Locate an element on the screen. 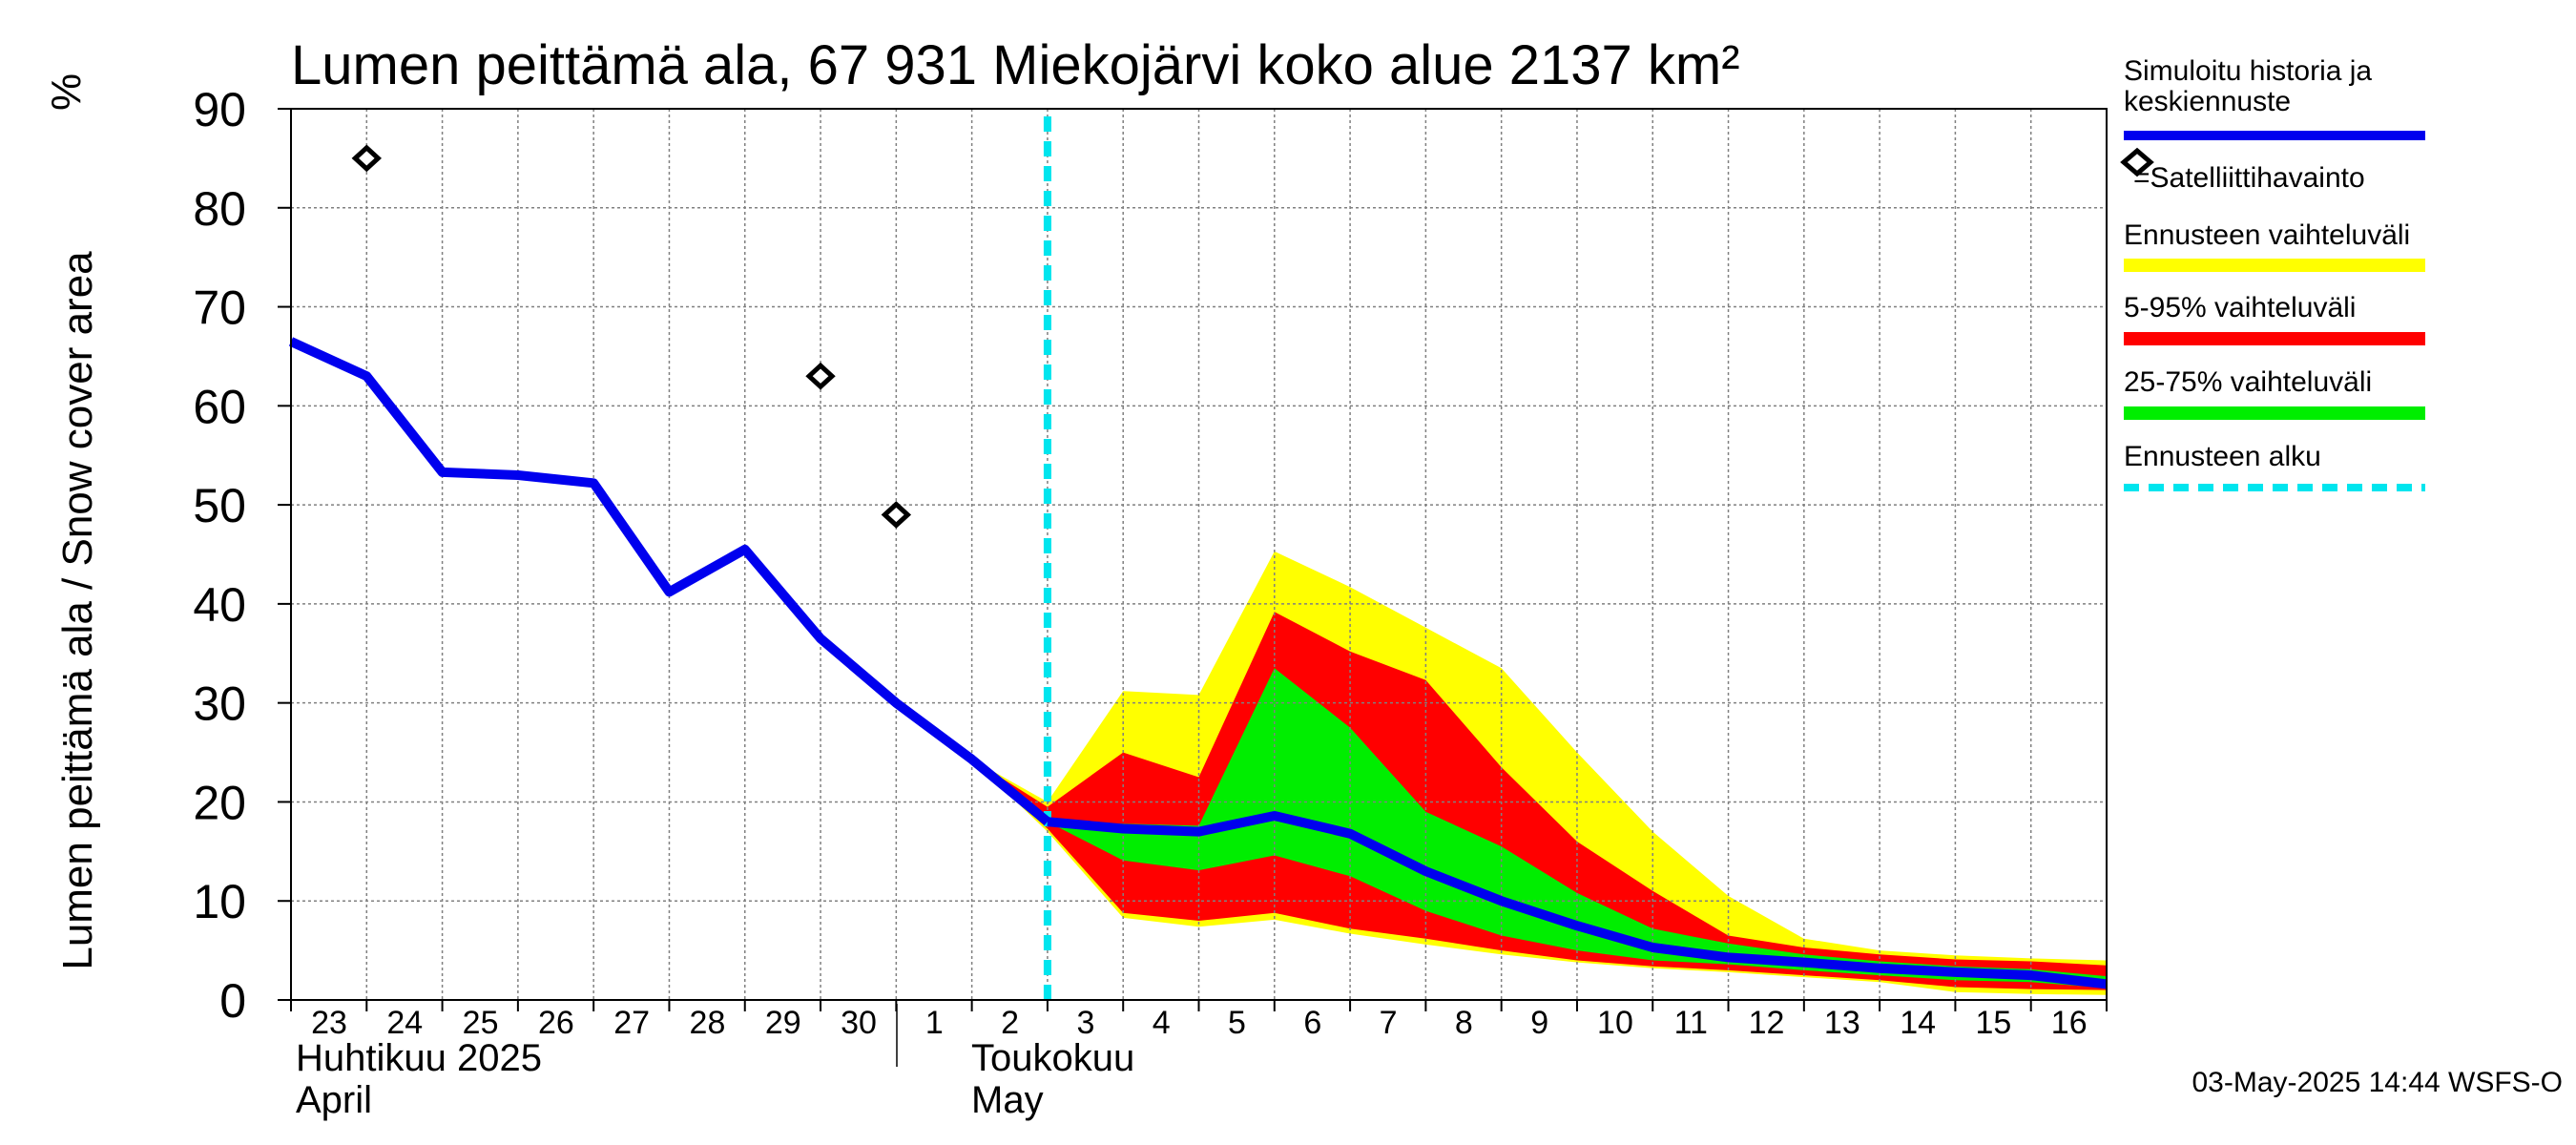 The image size is (2576, 1145). x-tick-label: 2 is located at coordinates (1010, 1023).